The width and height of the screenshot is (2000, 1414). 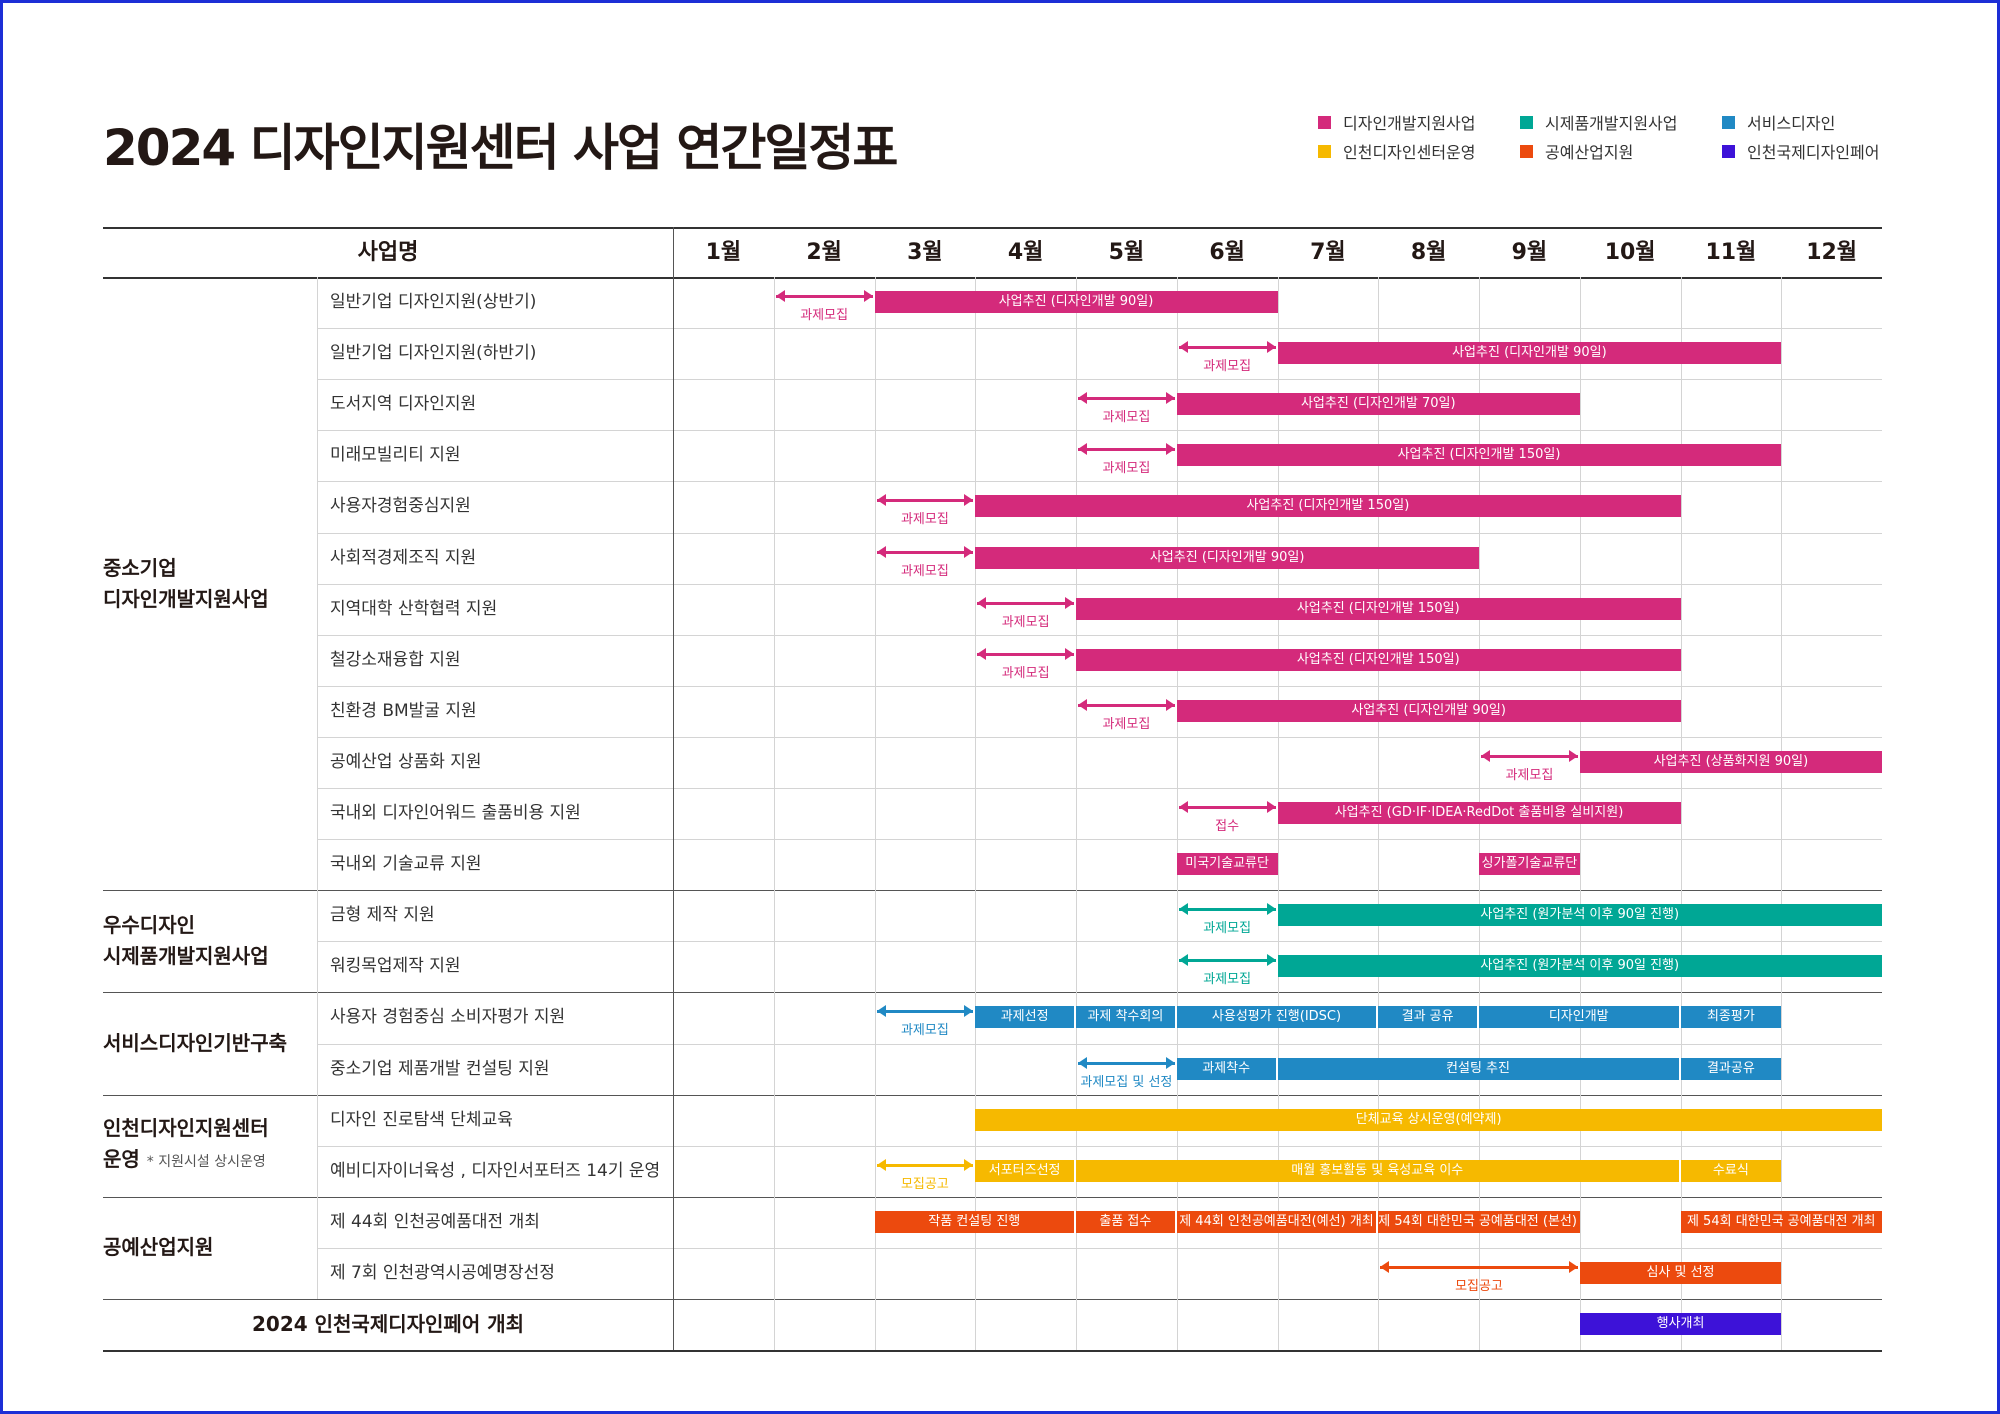 I want to click on month-header: 5월, so click(x=1126, y=252).